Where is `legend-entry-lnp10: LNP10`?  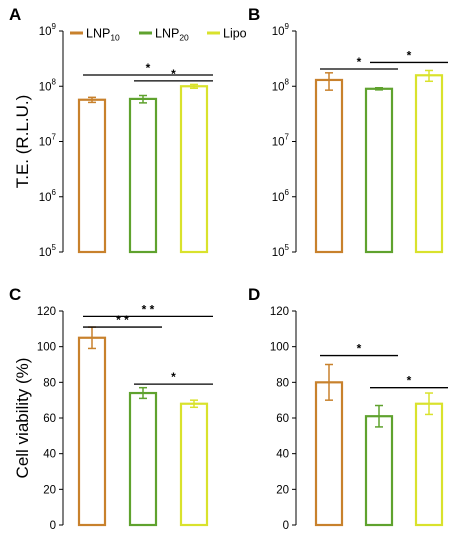
legend-entry-lnp10: LNP10 is located at coordinates (103, 35).